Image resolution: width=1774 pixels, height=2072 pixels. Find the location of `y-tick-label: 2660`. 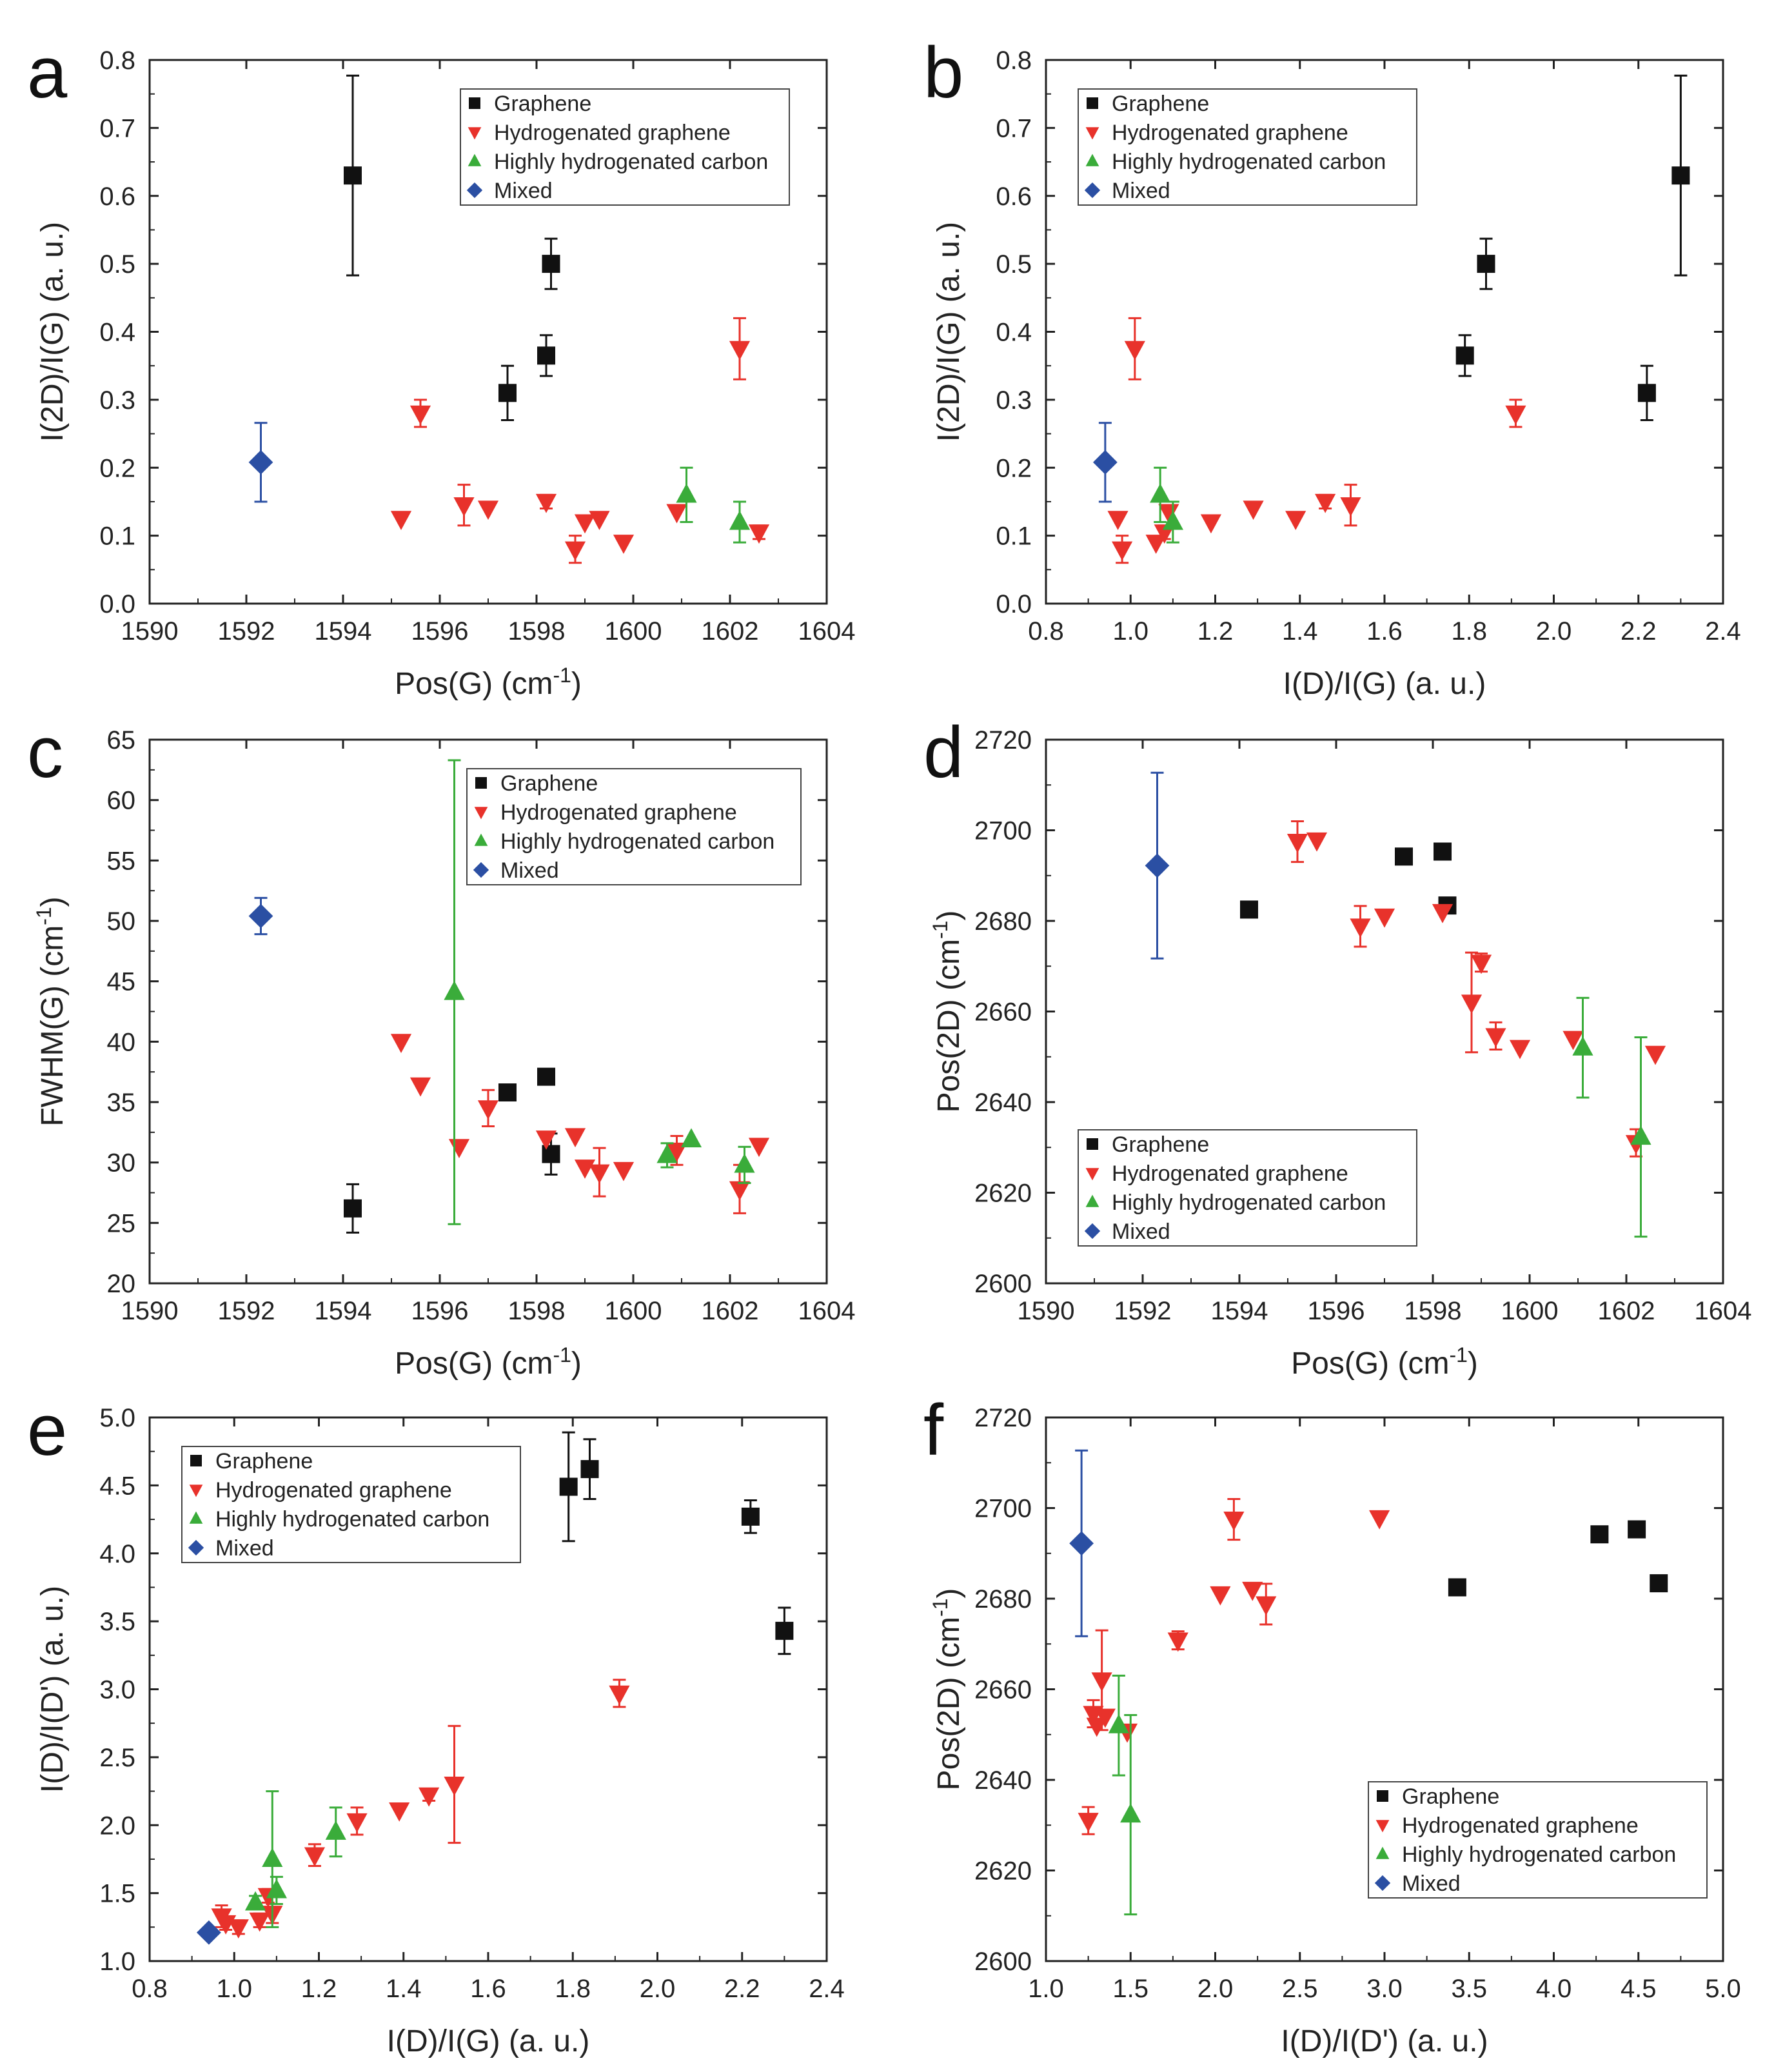

y-tick-label: 2660 is located at coordinates (1003, 1012).